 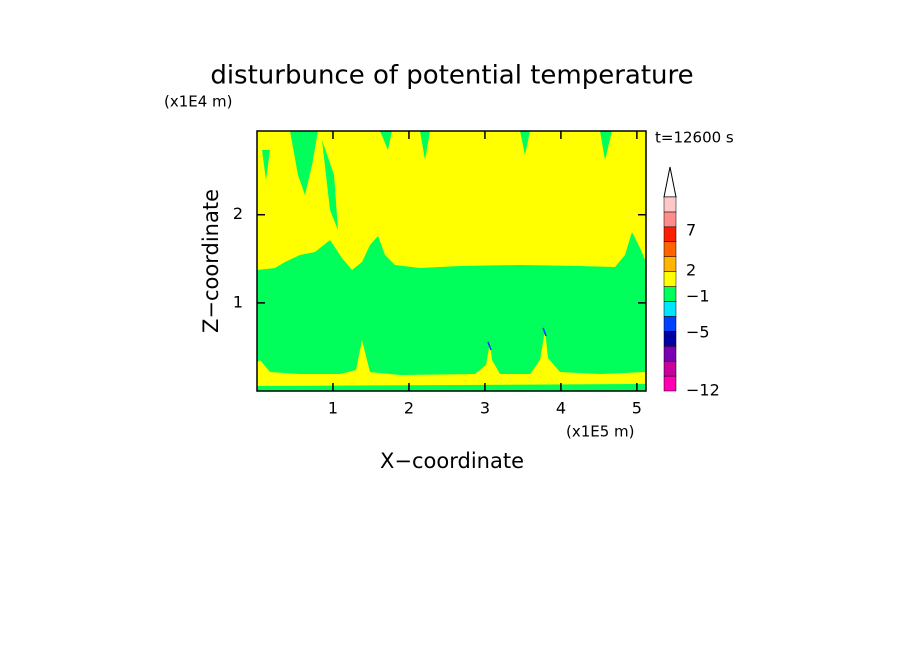 What do you see at coordinates (198, 102) in the screenshot?
I see `y-unit: (x1E4 m)` at bounding box center [198, 102].